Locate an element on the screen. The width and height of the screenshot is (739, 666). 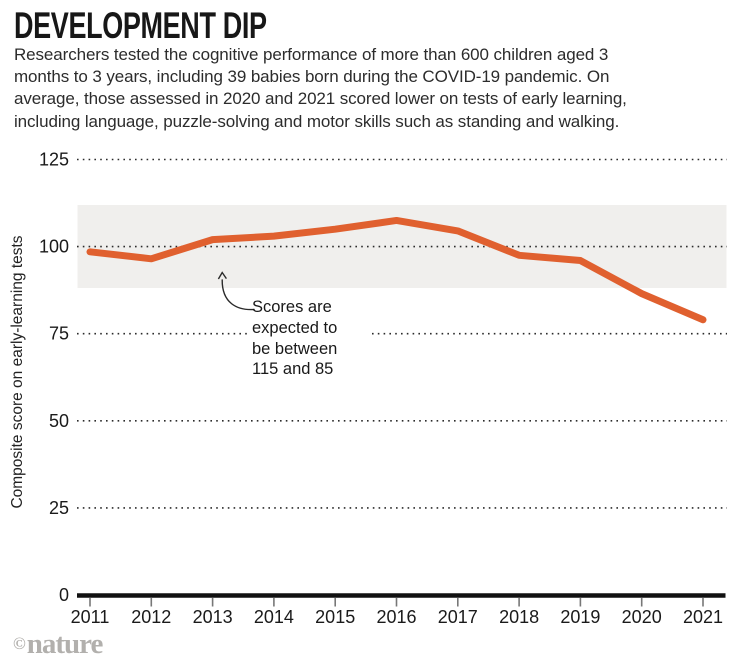
y-tick-label-125: 125 is located at coordinates (54, 160).